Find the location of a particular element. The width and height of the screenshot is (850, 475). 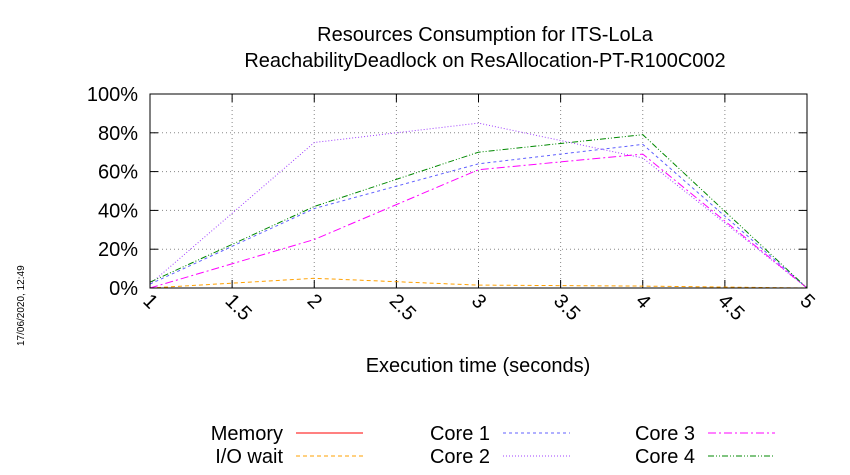

y-tick-label: 80% is located at coordinates (118, 134).